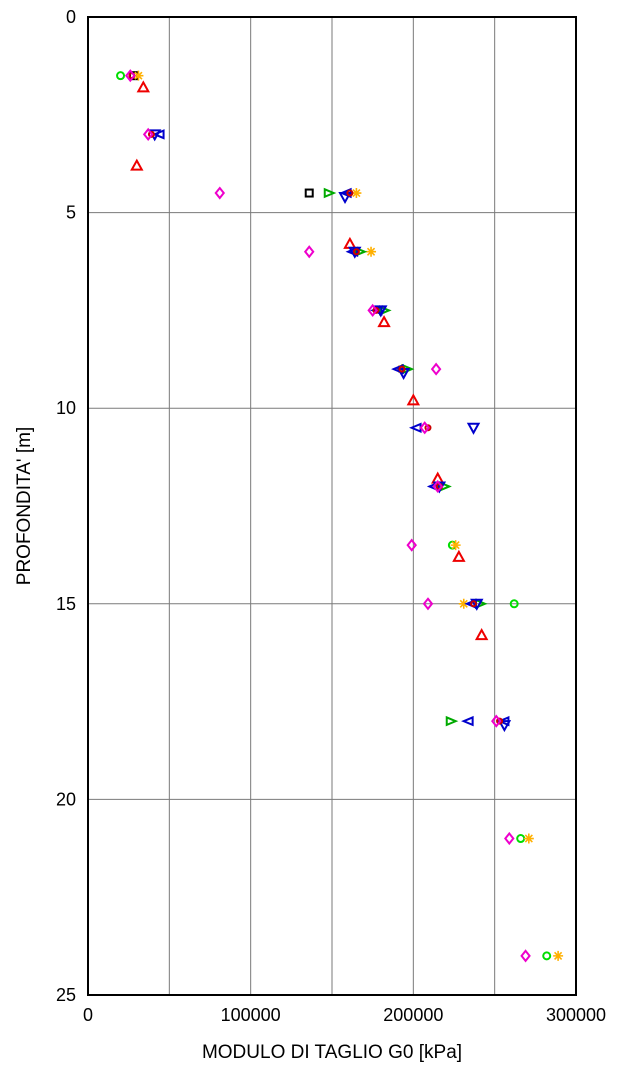  What do you see at coordinates (71, 17) in the screenshot?
I see `y-tick-label: 0` at bounding box center [71, 17].